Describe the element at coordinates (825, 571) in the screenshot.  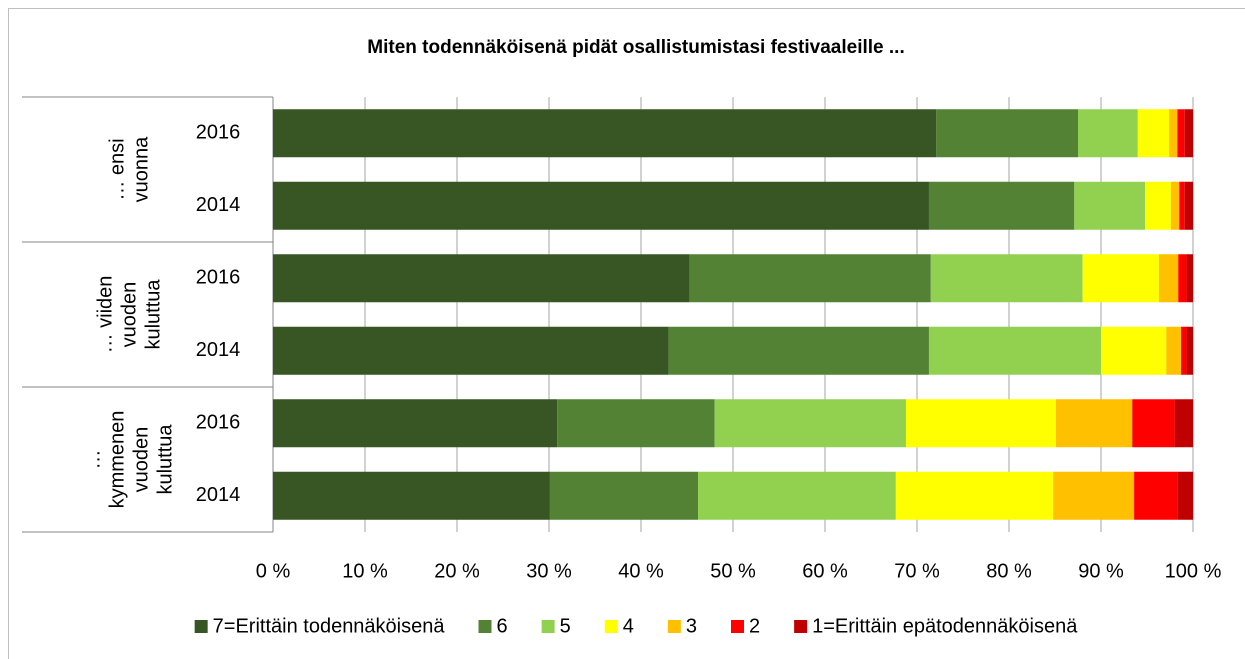
I see `x-tick-label: 60 %` at that location.